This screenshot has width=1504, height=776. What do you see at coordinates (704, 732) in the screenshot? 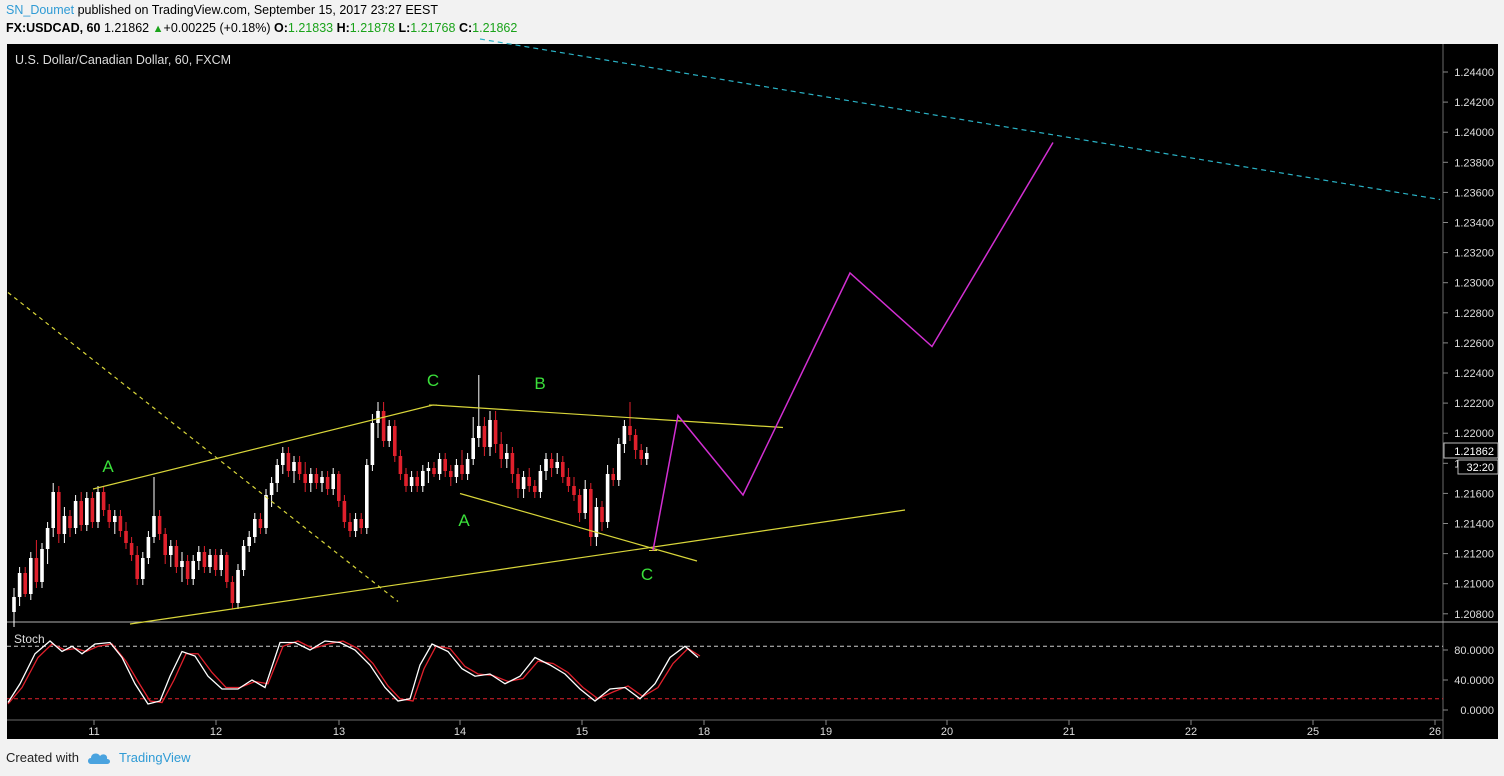
I see `time-tick-label: 18` at bounding box center [704, 732].